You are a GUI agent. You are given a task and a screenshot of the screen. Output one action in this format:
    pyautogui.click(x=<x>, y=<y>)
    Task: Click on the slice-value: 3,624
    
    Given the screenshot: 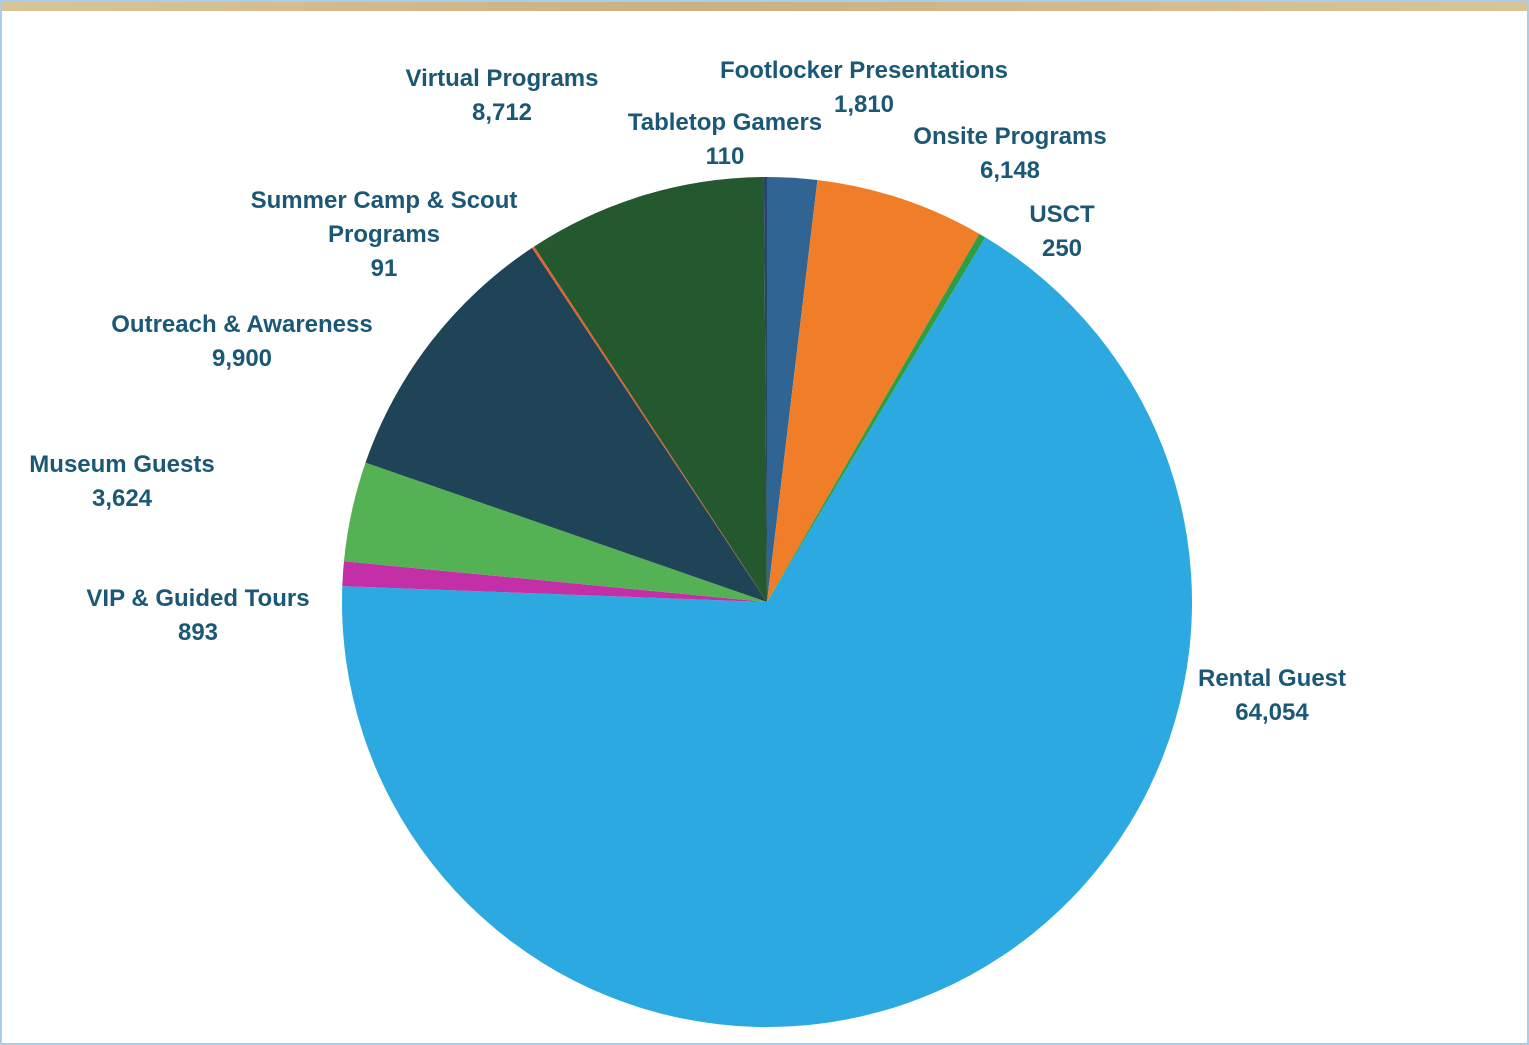 What is the action you would take?
    pyautogui.click(x=122, y=498)
    